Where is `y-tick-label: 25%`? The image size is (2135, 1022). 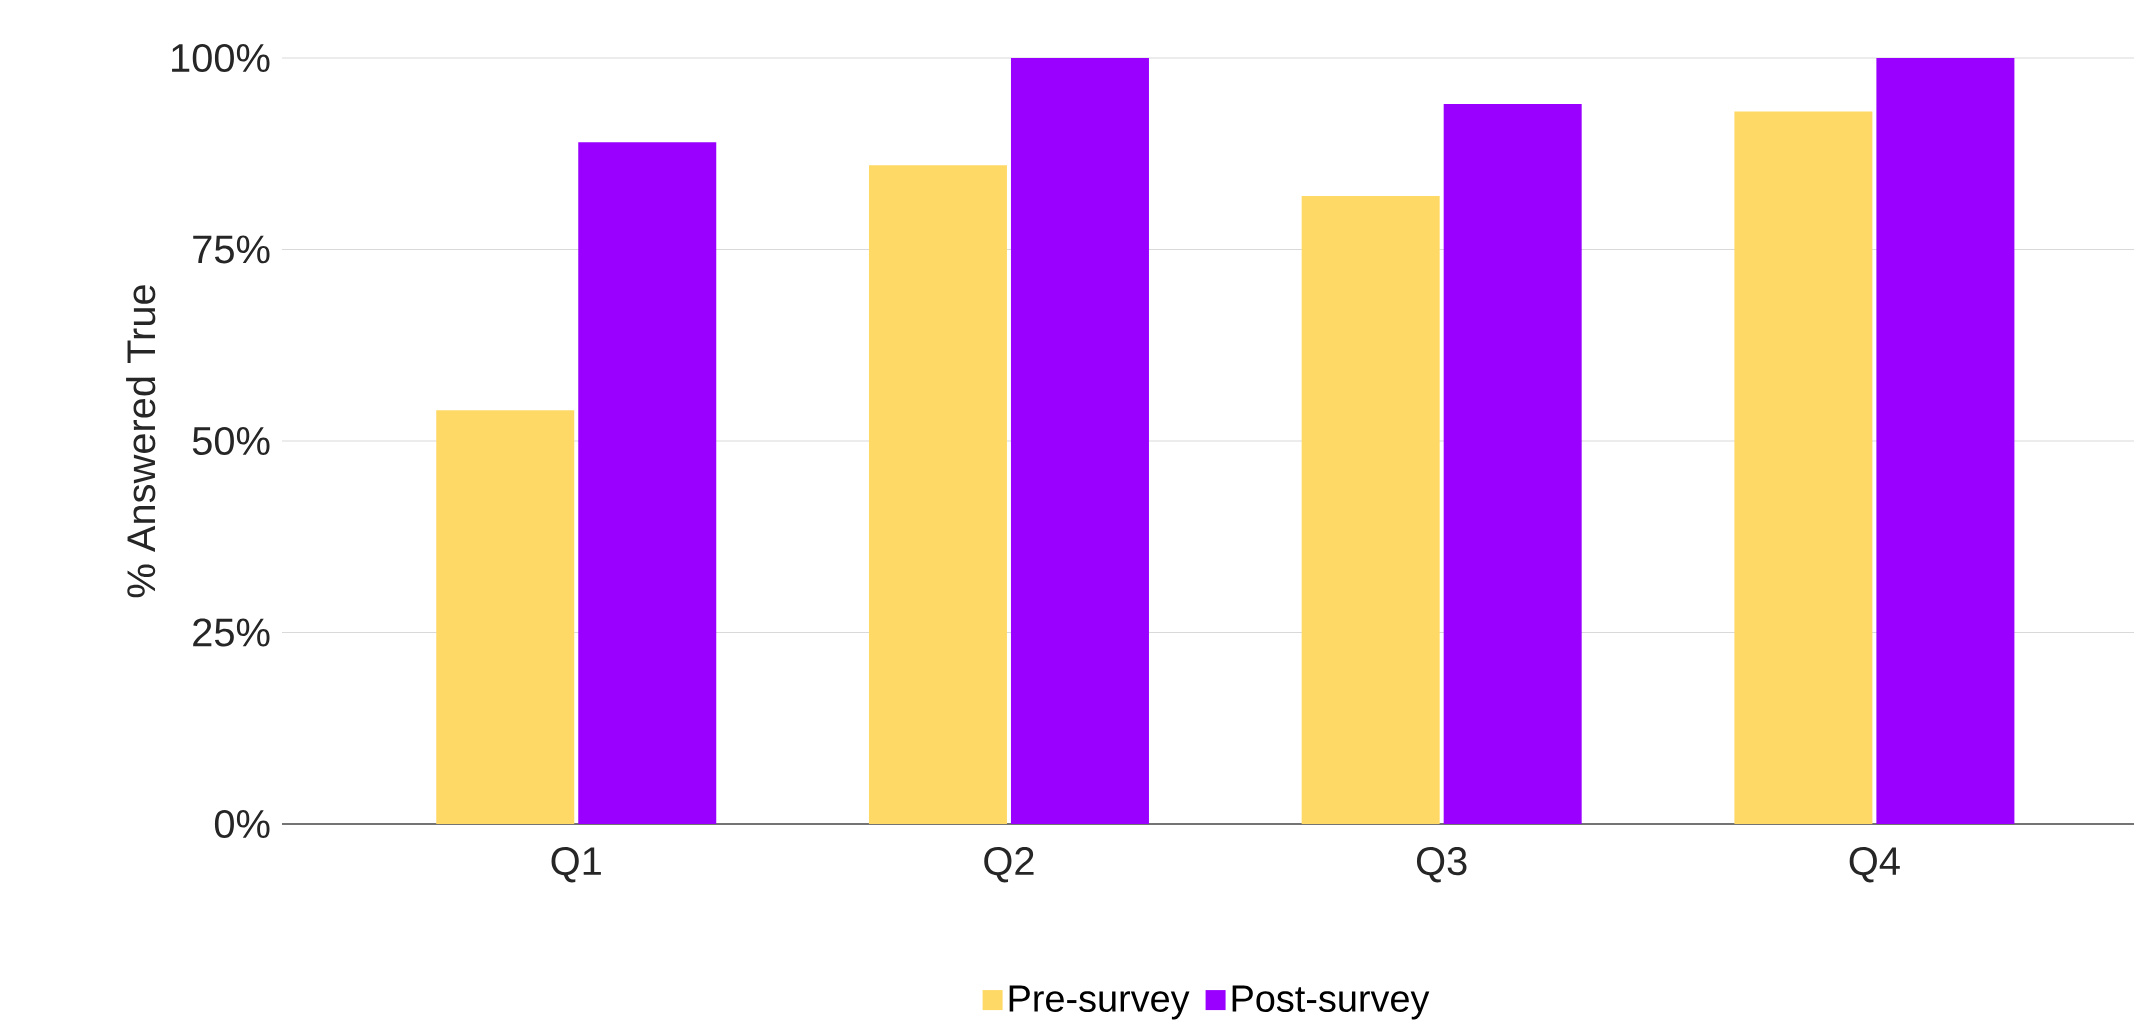
y-tick-label: 25% is located at coordinates (231, 632).